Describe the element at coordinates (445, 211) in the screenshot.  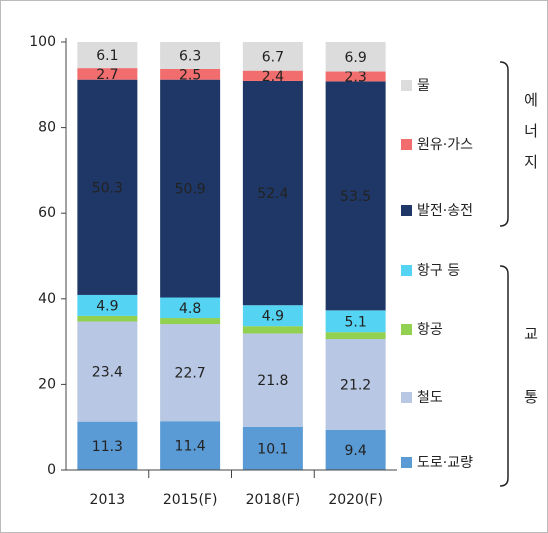
I see `legend-label: 발전·송전` at that location.